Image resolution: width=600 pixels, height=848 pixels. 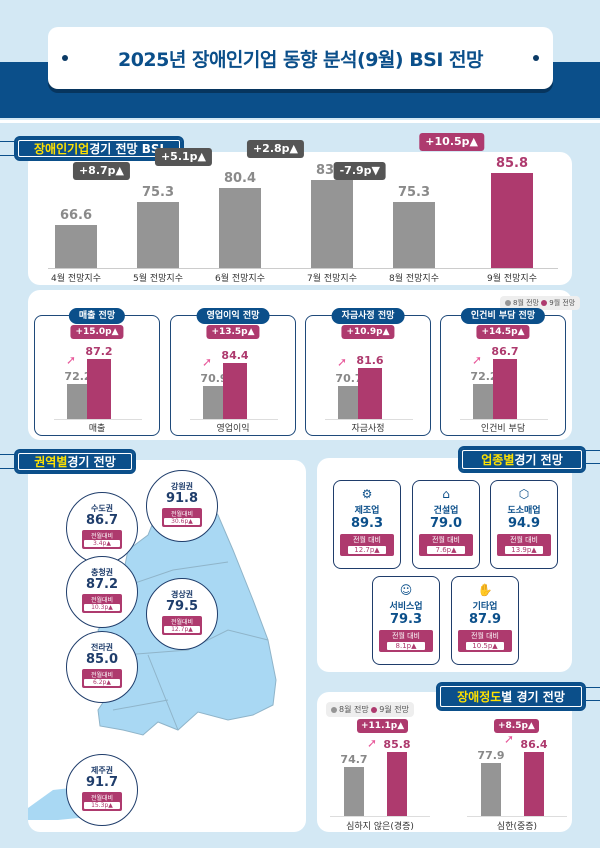 What do you see at coordinates (275, 149) in the screenshot?
I see `bsi-change-badge: +2.8p▲` at bounding box center [275, 149].